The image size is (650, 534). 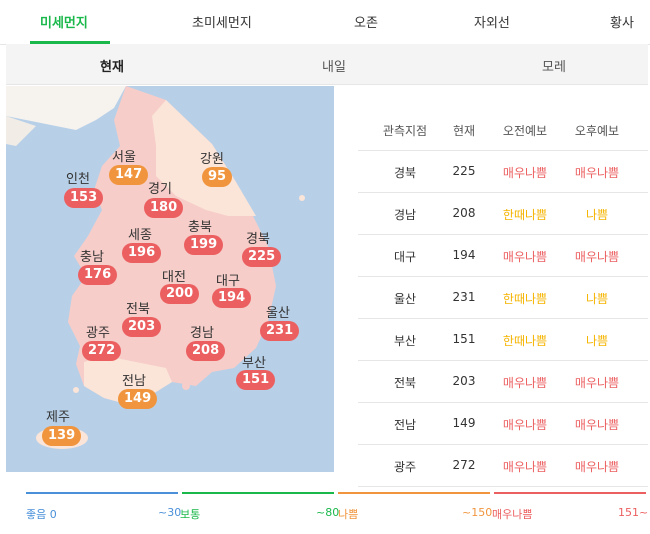 I want to click on region-label-daegu: 대구, so click(x=228, y=281).